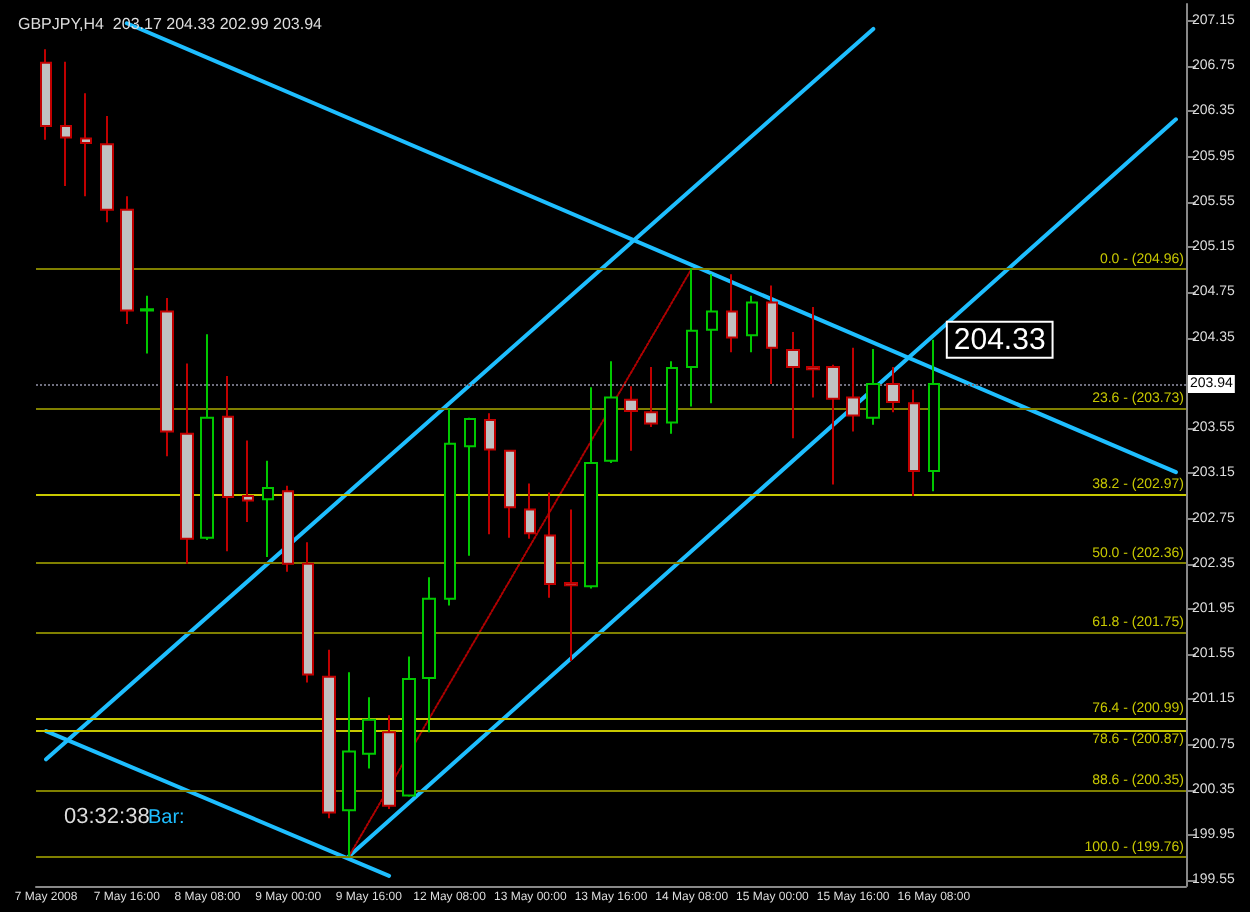 The height and width of the screenshot is (912, 1250). Describe the element at coordinates (999, 339) in the screenshot. I see `annotation: 204.33` at that location.